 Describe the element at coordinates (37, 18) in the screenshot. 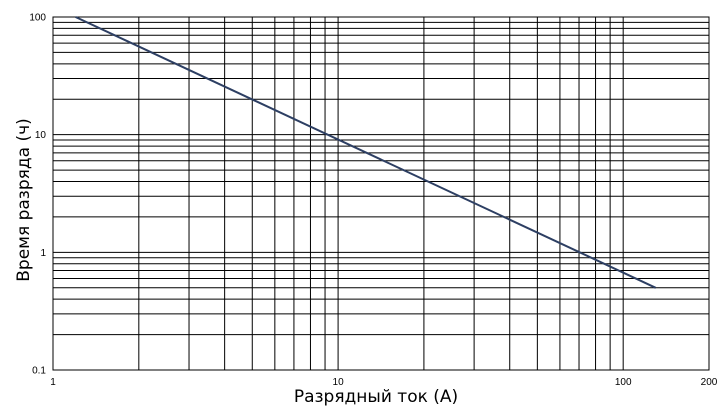

I see `y-tick-label: 100` at that location.